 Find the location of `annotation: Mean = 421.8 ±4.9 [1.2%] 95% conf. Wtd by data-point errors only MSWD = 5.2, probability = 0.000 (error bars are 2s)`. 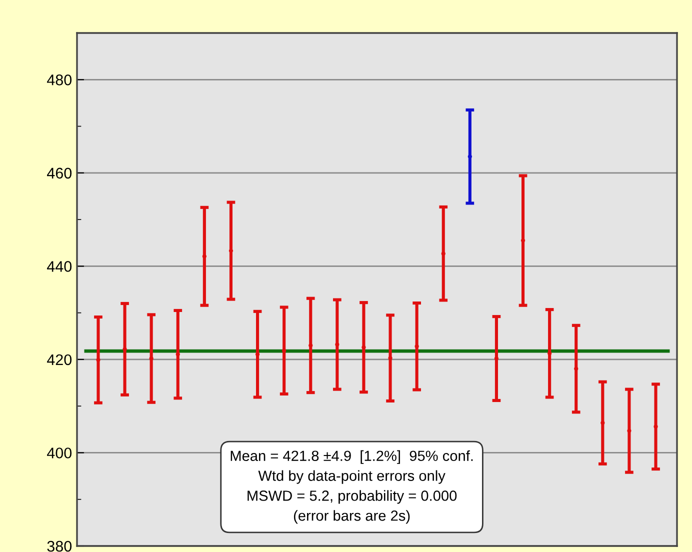

annotation: Mean = 421.8 ±4.9 [1.2%] 95% conf. Wtd by data-point errors only MSWD = 5.2, probability = 0.000 (error bars are 2s) is located at coordinates (351, 487).